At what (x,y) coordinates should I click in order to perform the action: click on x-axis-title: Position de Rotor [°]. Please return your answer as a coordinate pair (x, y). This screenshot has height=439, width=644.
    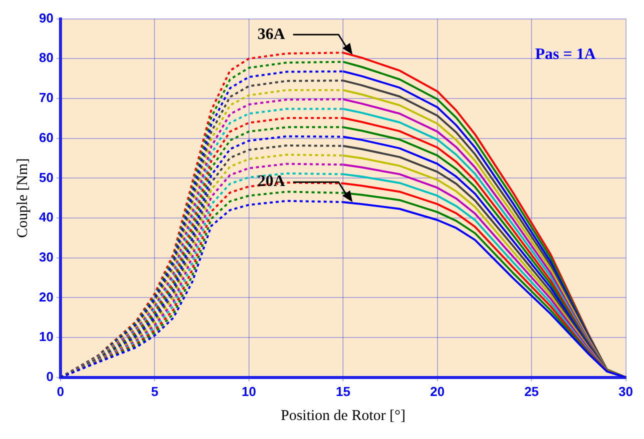
    Looking at the image, I should click on (343, 416).